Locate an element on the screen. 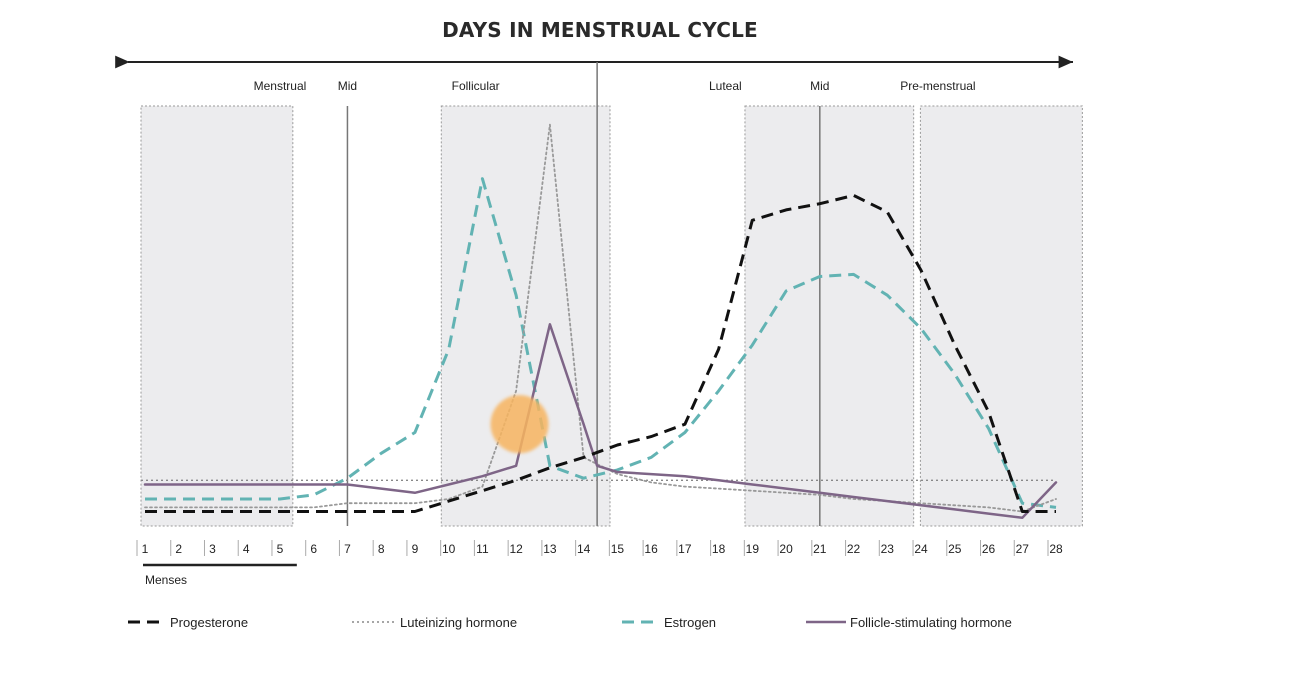 The image size is (1290, 674). tick-label-18: 18 is located at coordinates (719, 549).